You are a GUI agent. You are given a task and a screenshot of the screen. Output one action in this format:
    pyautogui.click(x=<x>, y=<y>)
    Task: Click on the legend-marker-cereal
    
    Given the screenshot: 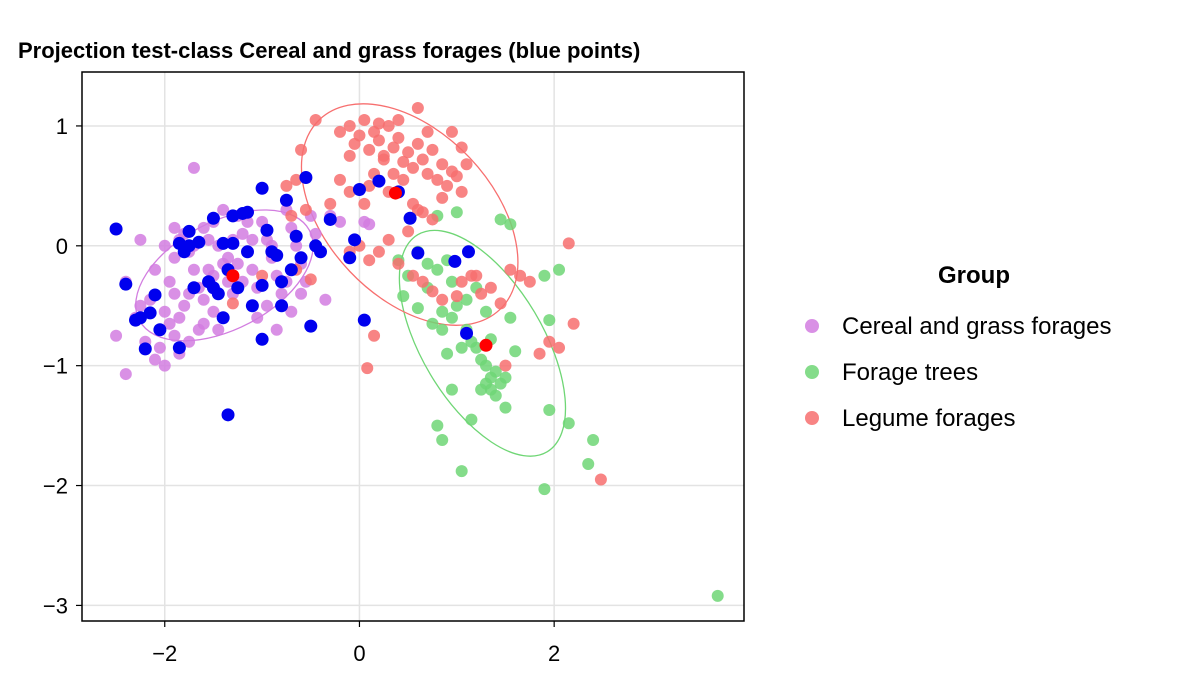 What is the action you would take?
    pyautogui.click(x=812, y=326)
    